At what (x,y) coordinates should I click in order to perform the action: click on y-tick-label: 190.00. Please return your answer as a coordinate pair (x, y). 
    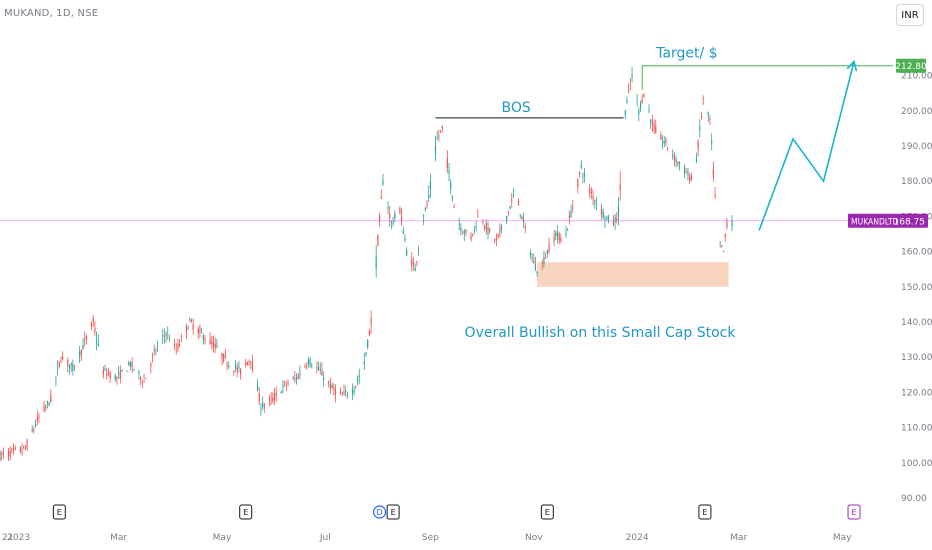
    Looking at the image, I should click on (916, 147).